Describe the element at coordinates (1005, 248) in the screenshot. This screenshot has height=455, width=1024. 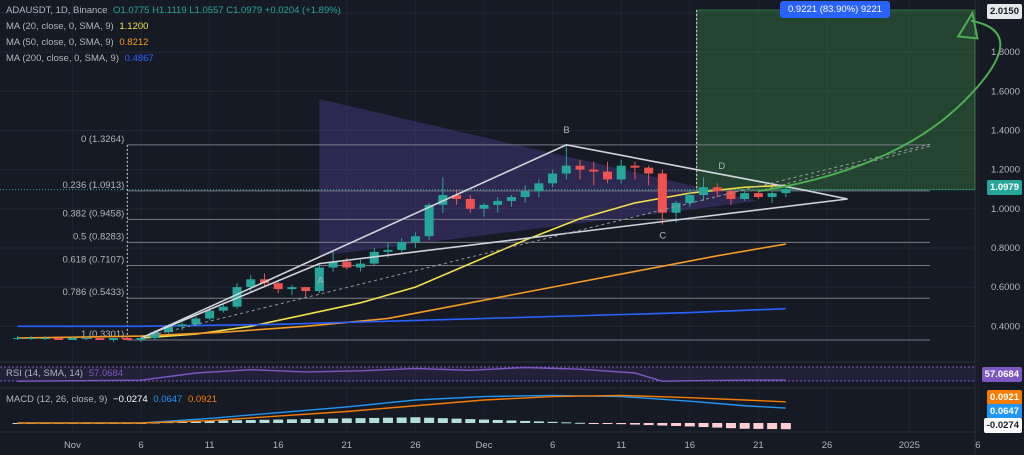
I see `y-tick-label: 0.8000` at that location.